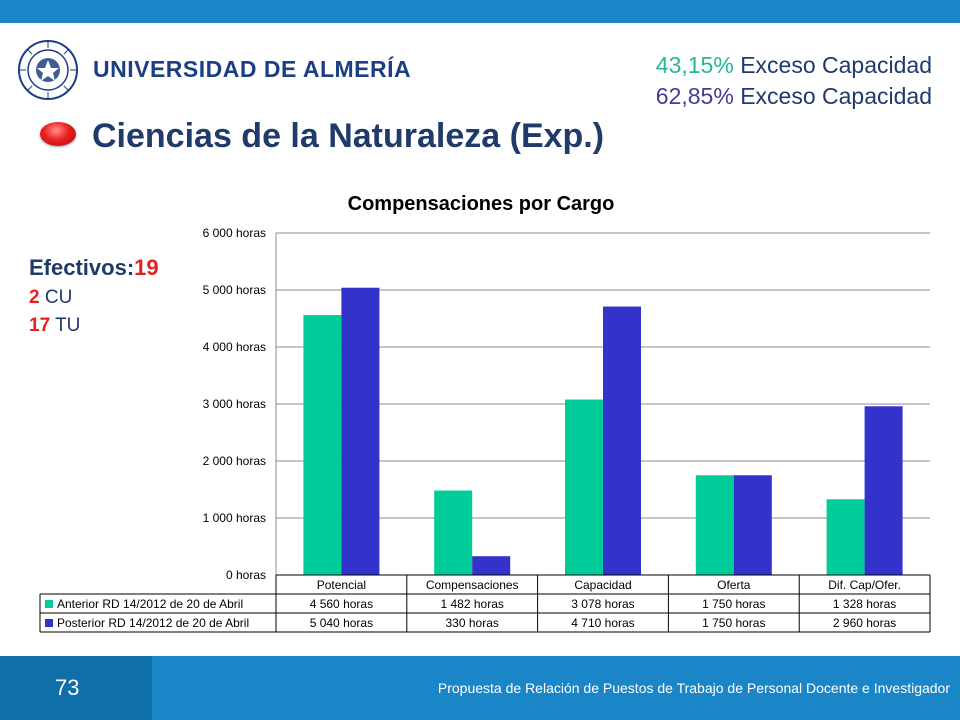 Image resolution: width=960 pixels, height=720 pixels. I want to click on y-tick-label: 4 000 horas, so click(234, 347).